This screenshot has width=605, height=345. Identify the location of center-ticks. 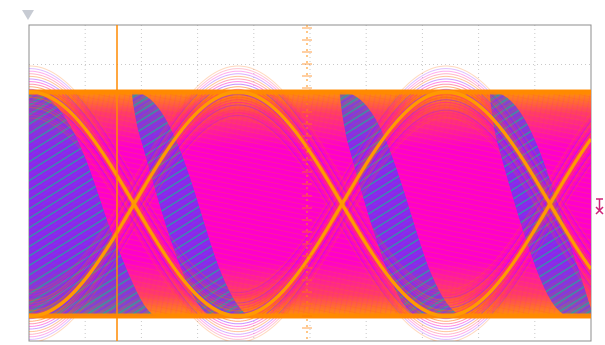
(307, 178).